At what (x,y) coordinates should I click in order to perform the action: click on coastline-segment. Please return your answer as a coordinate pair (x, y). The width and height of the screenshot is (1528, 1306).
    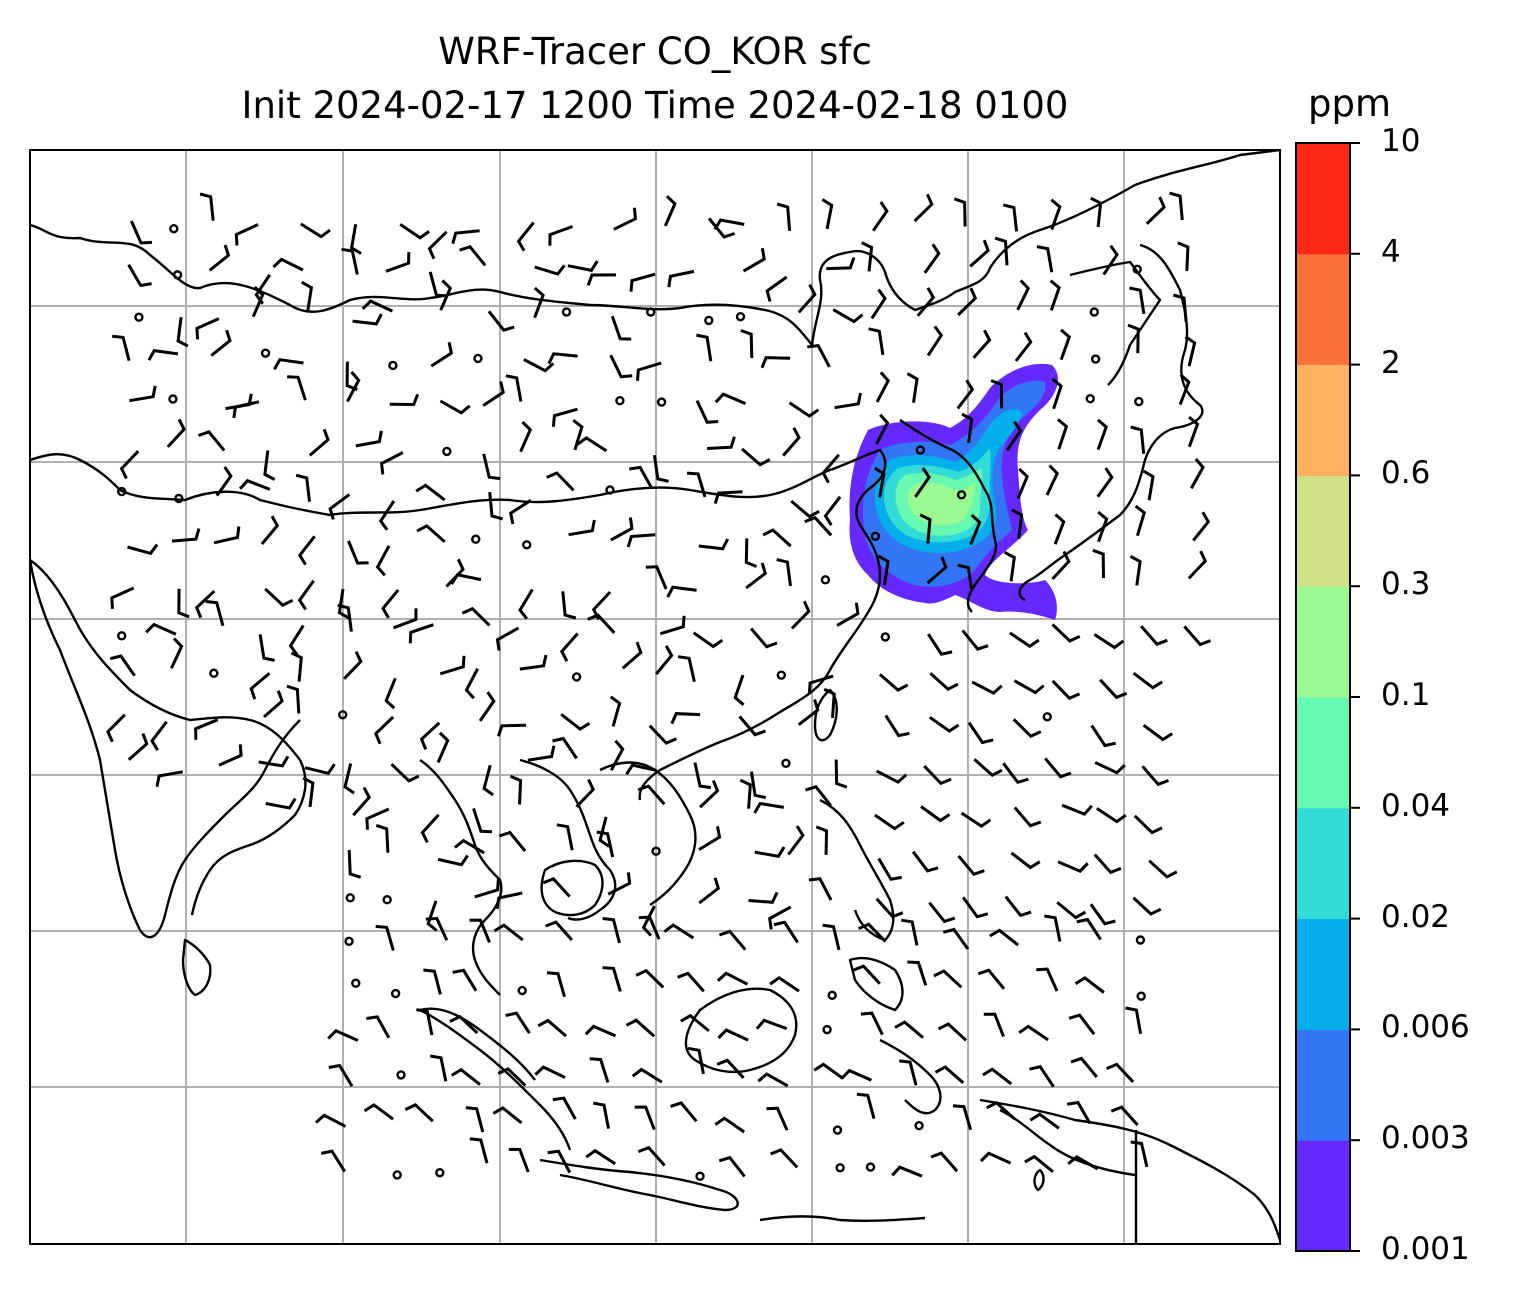
    Looking at the image, I should click on (1115, 323).